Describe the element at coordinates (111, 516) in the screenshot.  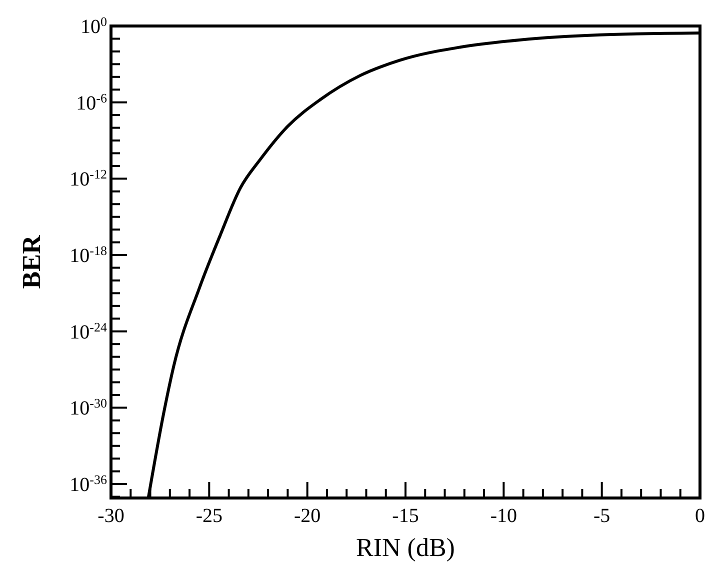
I see `x-tick-label: -30` at that location.